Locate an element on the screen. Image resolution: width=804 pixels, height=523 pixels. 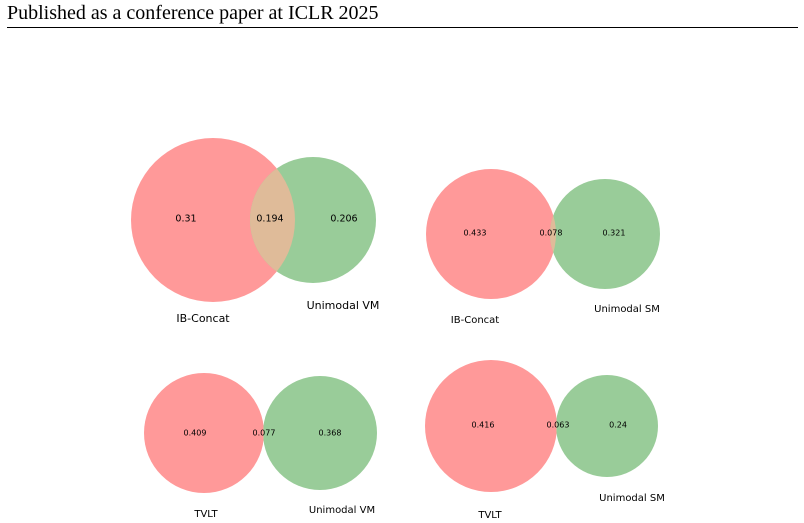
left-only-value: 0.416 is located at coordinates (483, 425).